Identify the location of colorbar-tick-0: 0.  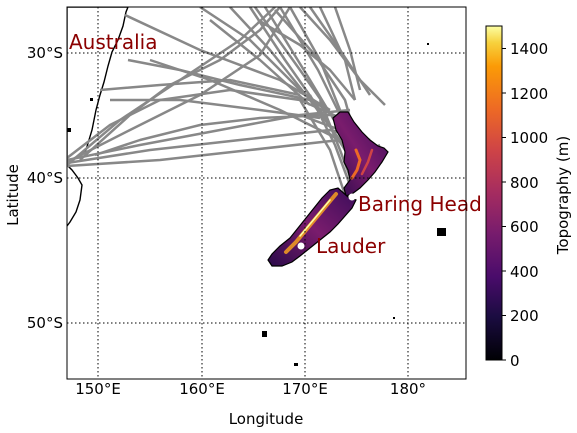
(515, 361).